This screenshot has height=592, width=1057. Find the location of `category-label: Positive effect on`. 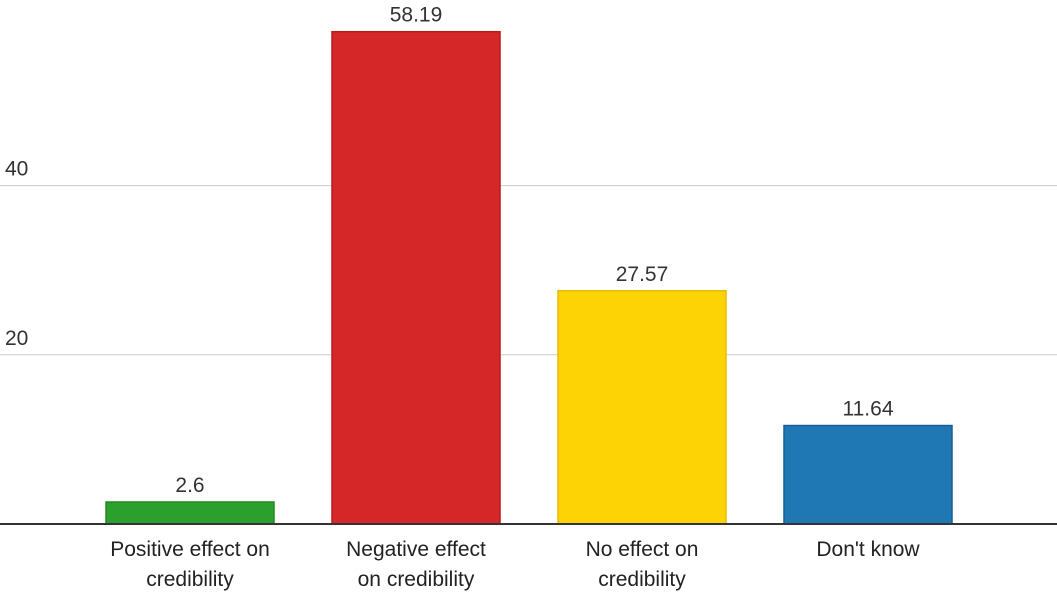

category-label: Positive effect on is located at coordinates (190, 549).